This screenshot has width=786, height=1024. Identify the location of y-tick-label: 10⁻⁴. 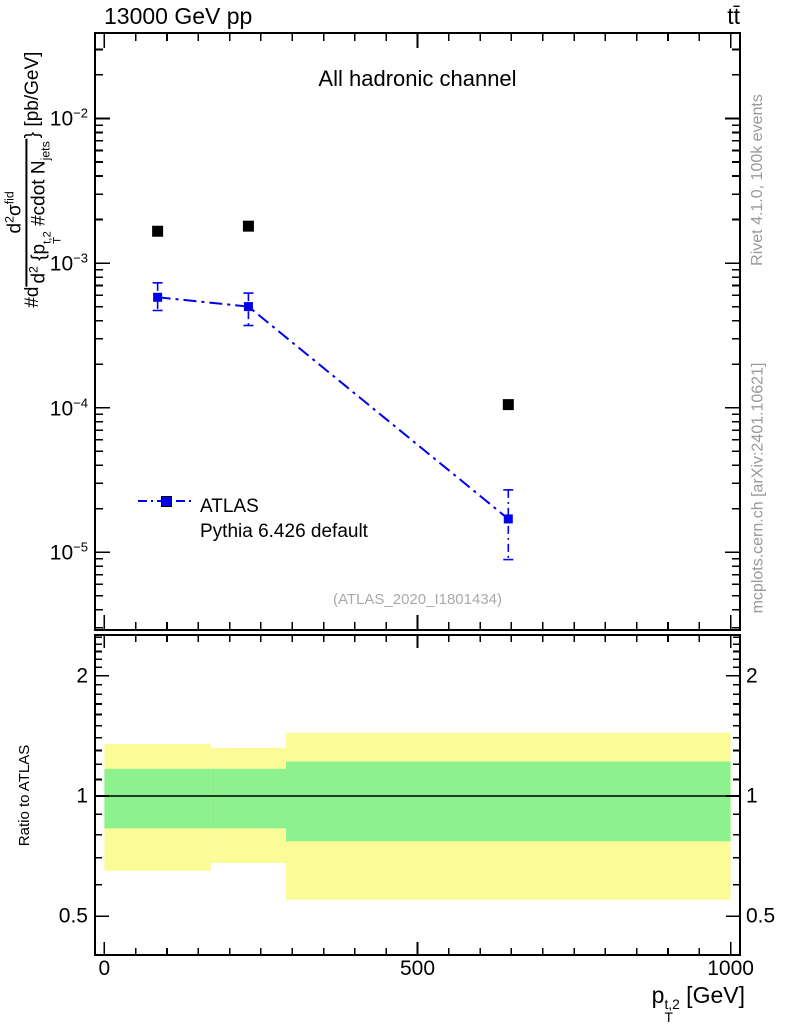
(68, 408).